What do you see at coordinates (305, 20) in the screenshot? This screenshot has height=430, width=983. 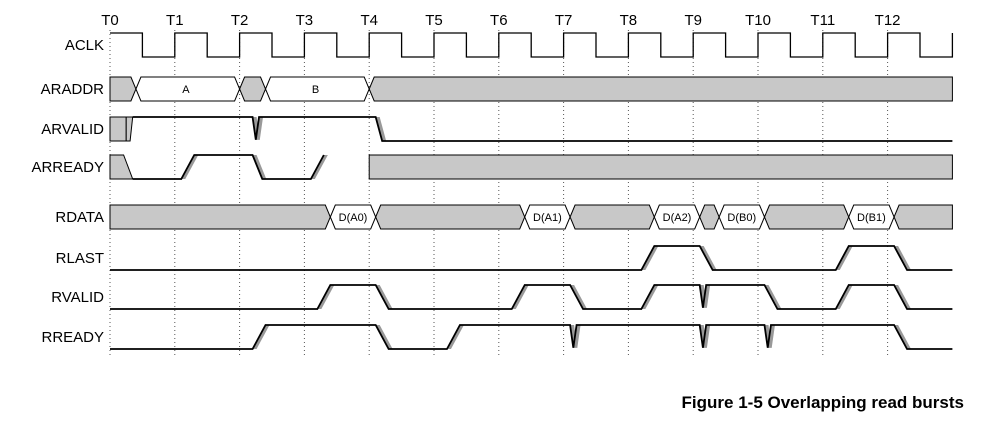 I see `time-marker-label: T3` at bounding box center [305, 20].